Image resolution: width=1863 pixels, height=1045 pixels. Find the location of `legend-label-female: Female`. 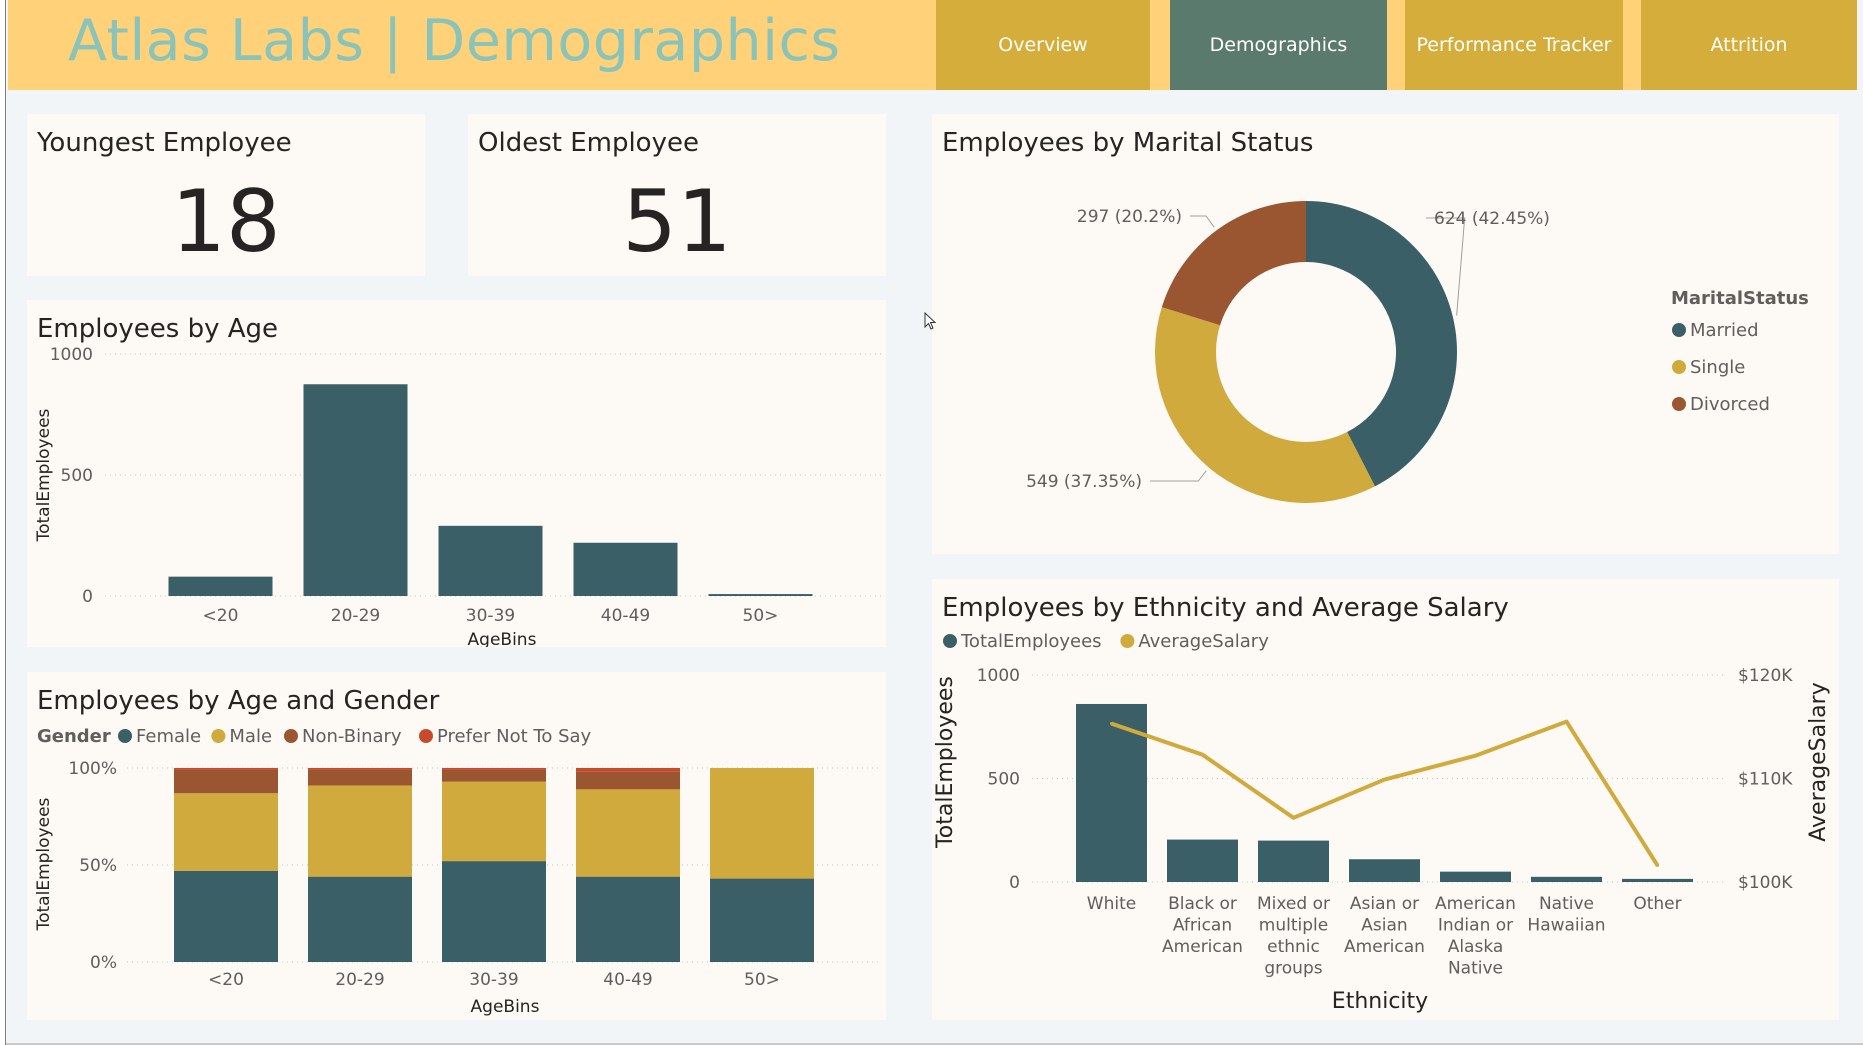

legend-label-female: Female is located at coordinates (168, 736).